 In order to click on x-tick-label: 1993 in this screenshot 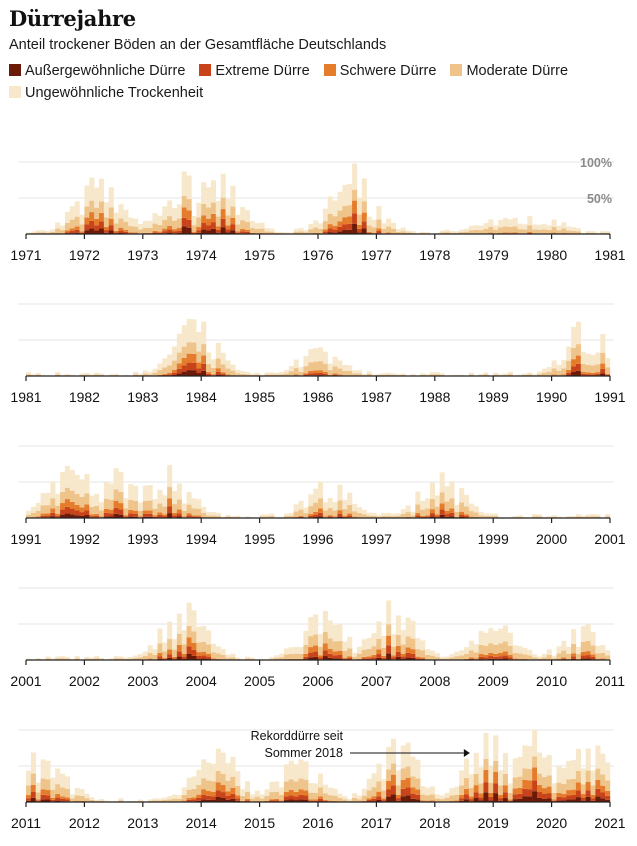, I will do `click(142, 539)`.